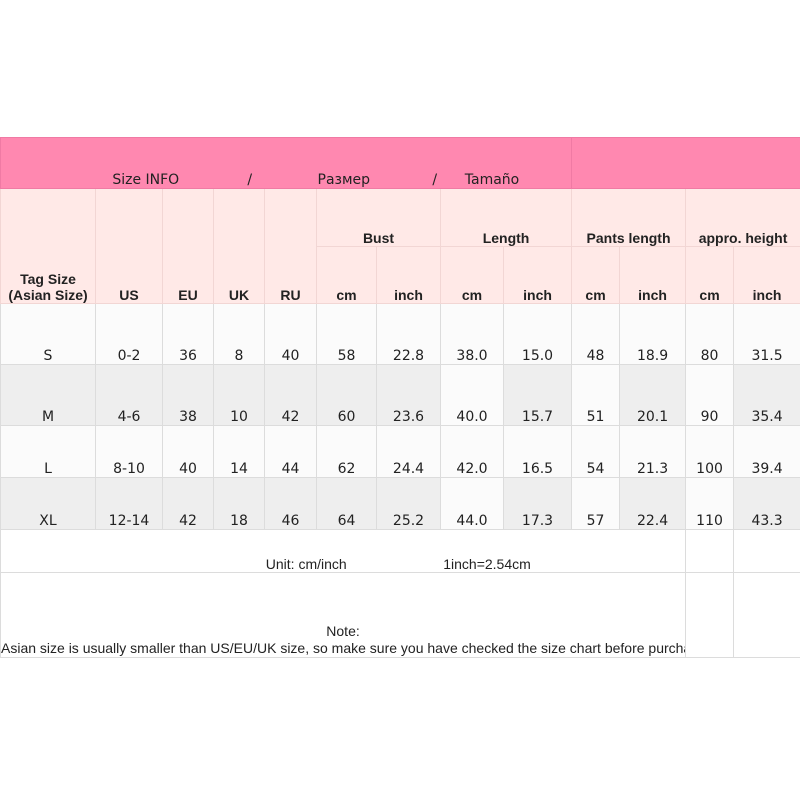  I want to click on banner-row: Size INFO / Размер / Tamaño, so click(400, 163).